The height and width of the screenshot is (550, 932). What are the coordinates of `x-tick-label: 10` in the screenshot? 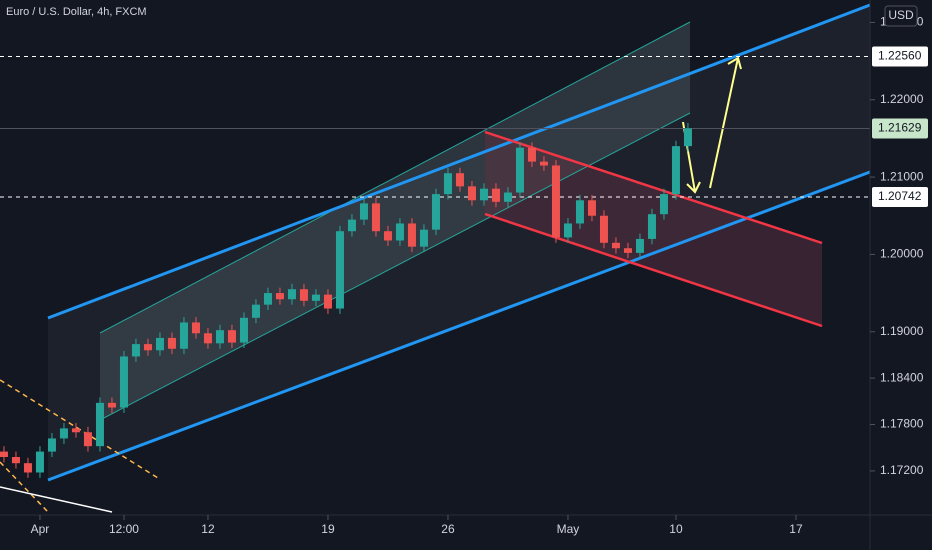 It's located at (676, 529).